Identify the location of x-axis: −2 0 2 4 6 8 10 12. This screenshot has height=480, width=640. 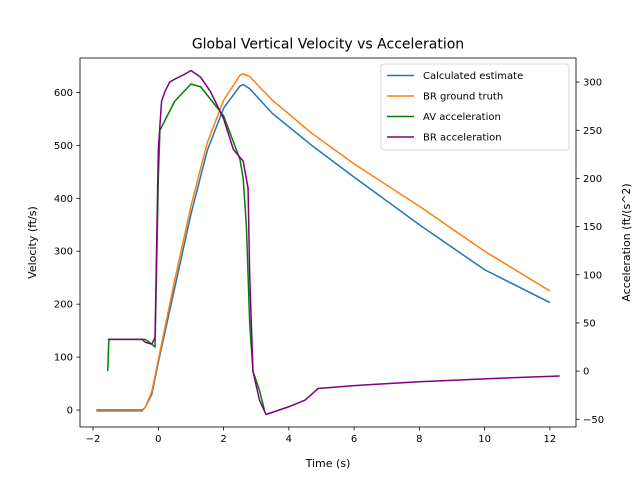
(321, 436).